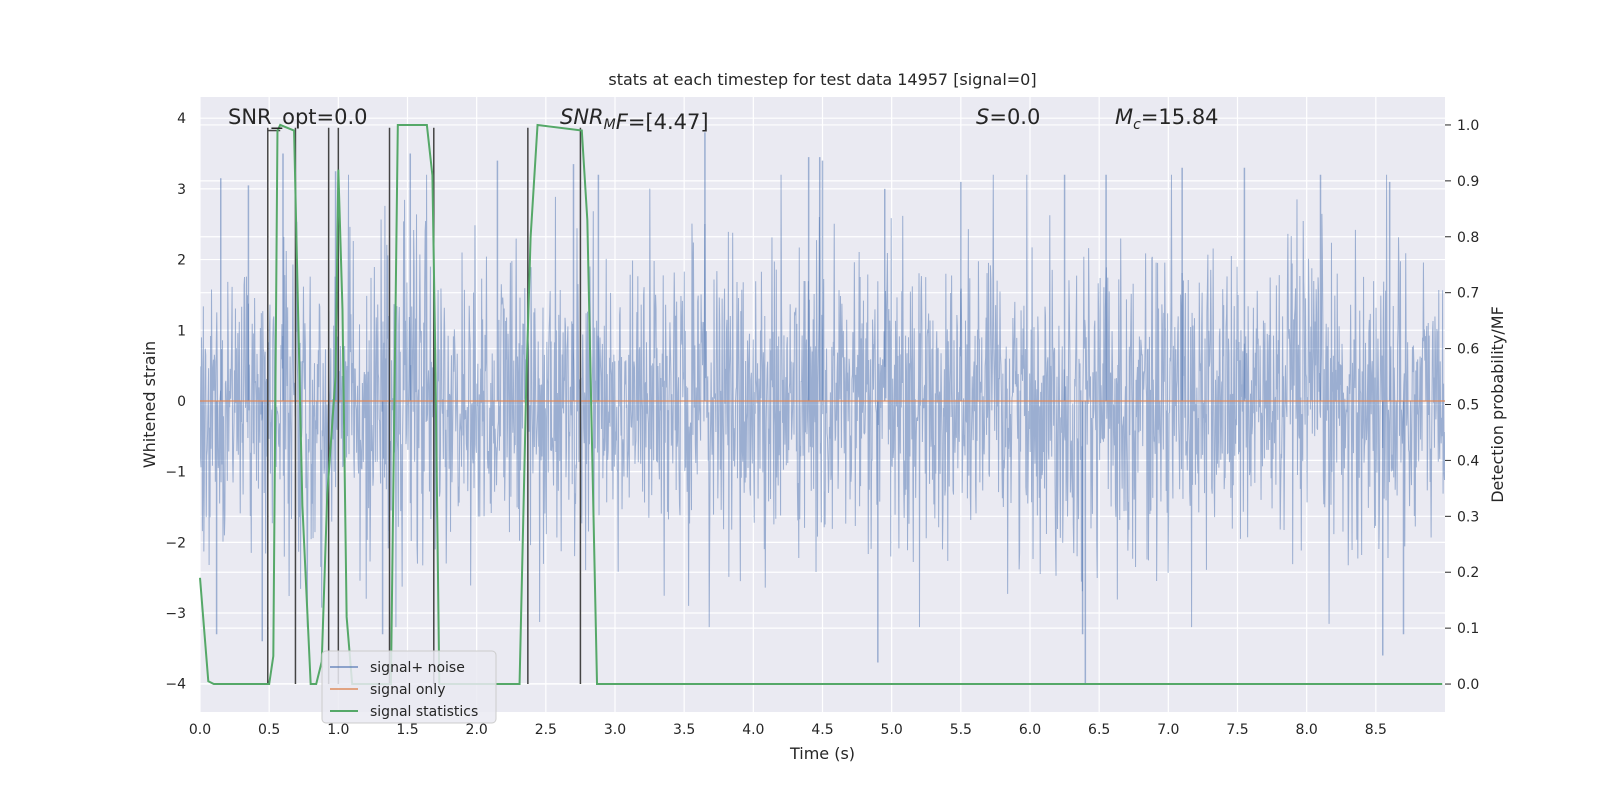 The width and height of the screenshot is (1600, 800). What do you see at coordinates (181, 119) in the screenshot?
I see `y-tick-label-left: 4` at bounding box center [181, 119].